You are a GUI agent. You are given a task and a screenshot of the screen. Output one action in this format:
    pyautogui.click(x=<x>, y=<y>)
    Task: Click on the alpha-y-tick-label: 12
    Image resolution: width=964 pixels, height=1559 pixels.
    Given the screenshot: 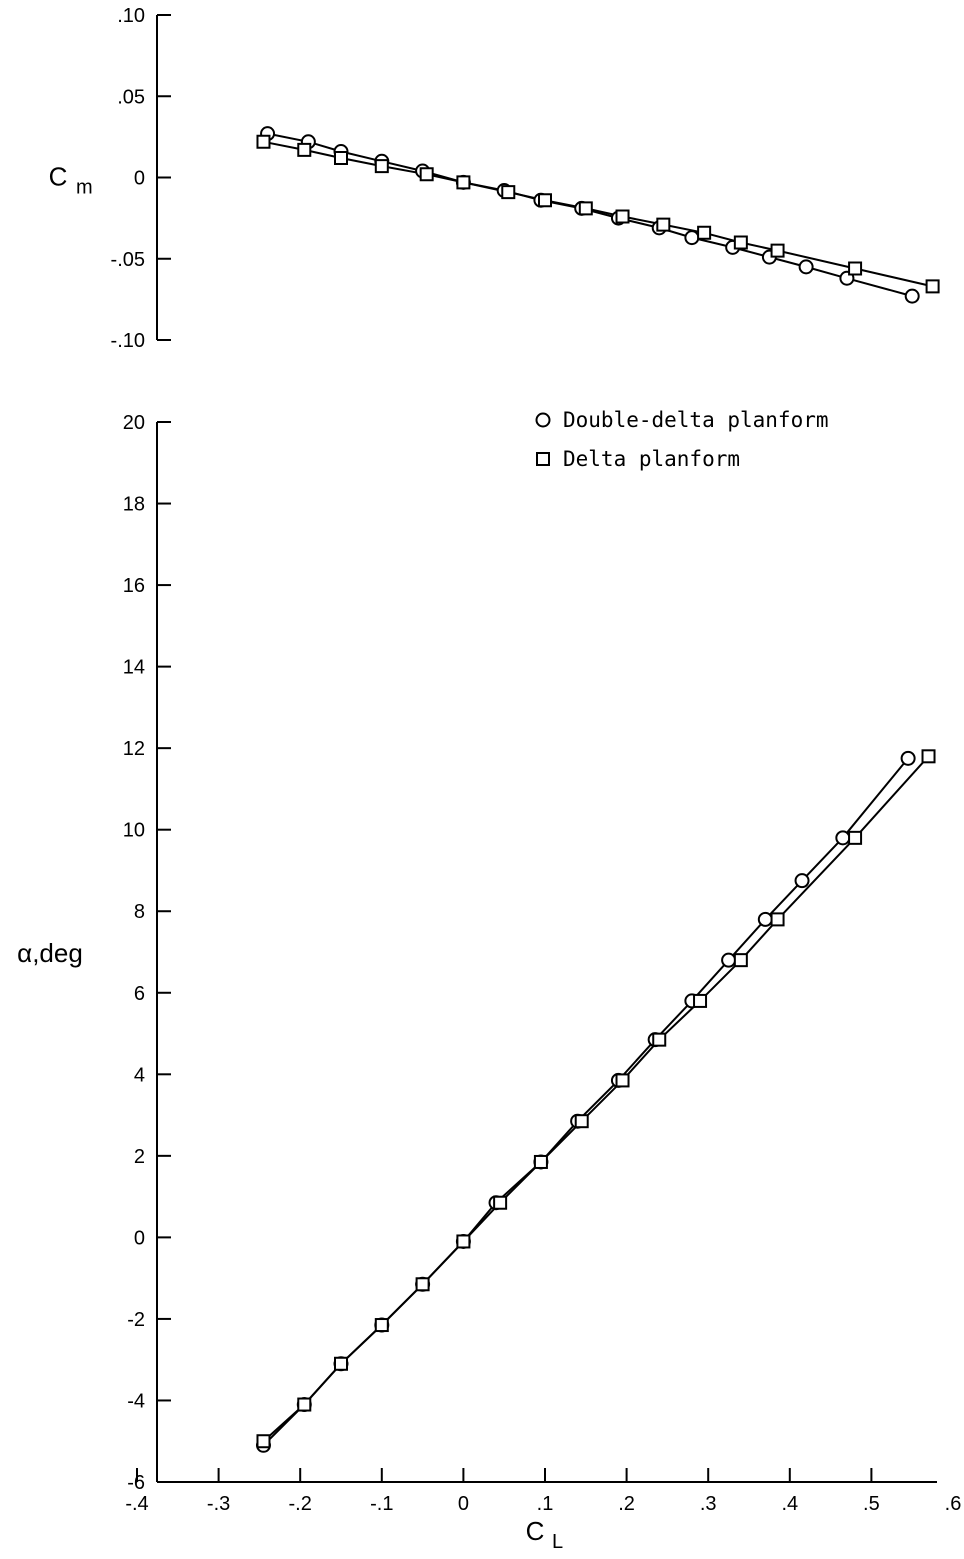 What is the action you would take?
    pyautogui.click(x=134, y=749)
    